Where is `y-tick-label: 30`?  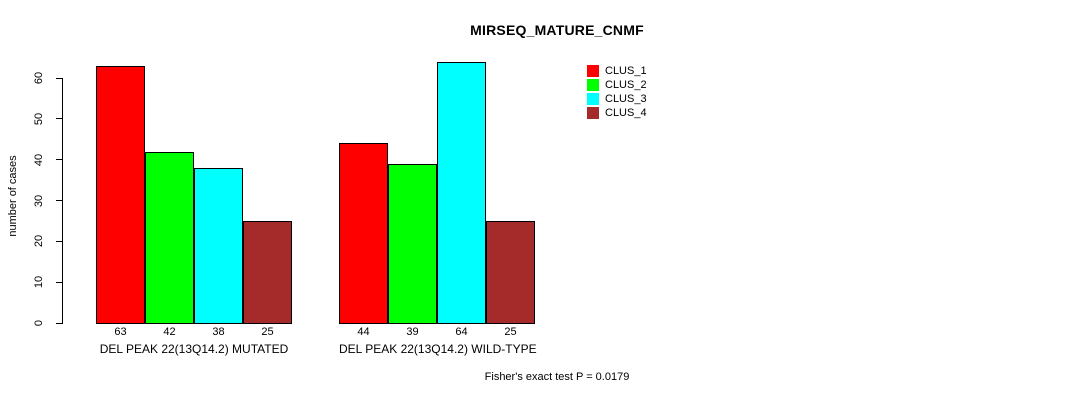 y-tick-label: 30 is located at coordinates (39, 200).